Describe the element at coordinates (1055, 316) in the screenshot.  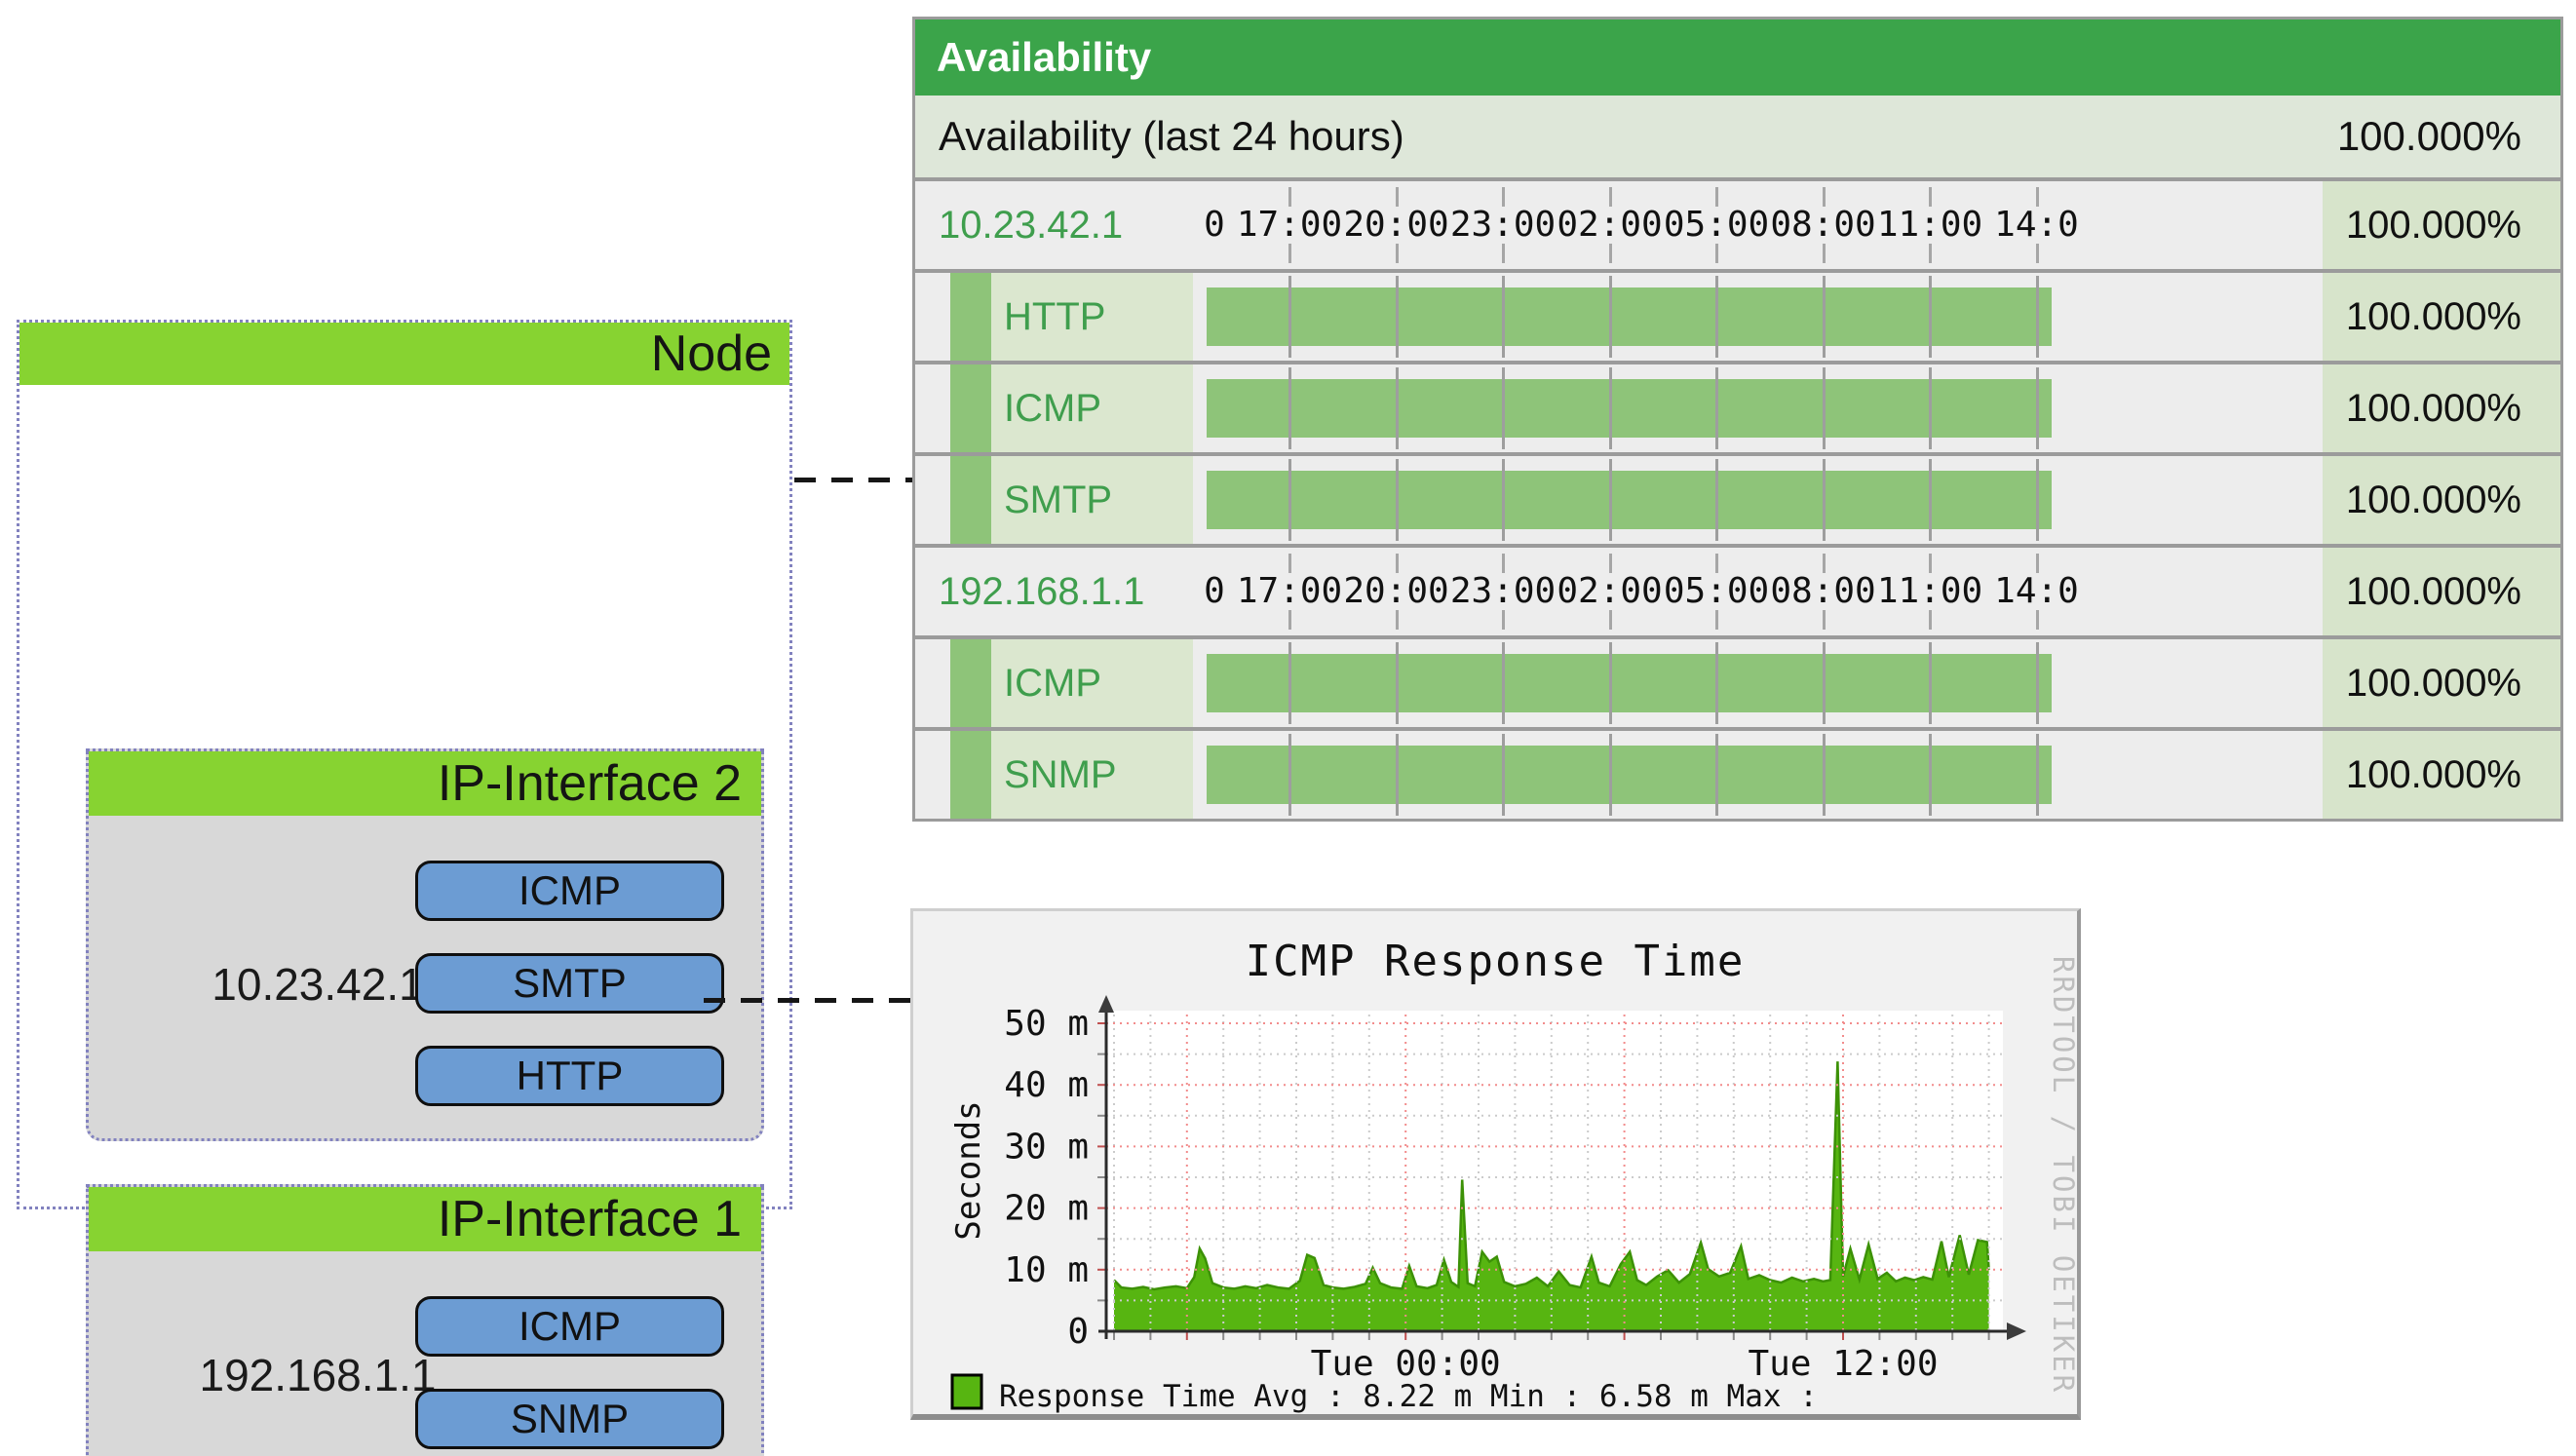
I see `service-name: HTTP` at that location.